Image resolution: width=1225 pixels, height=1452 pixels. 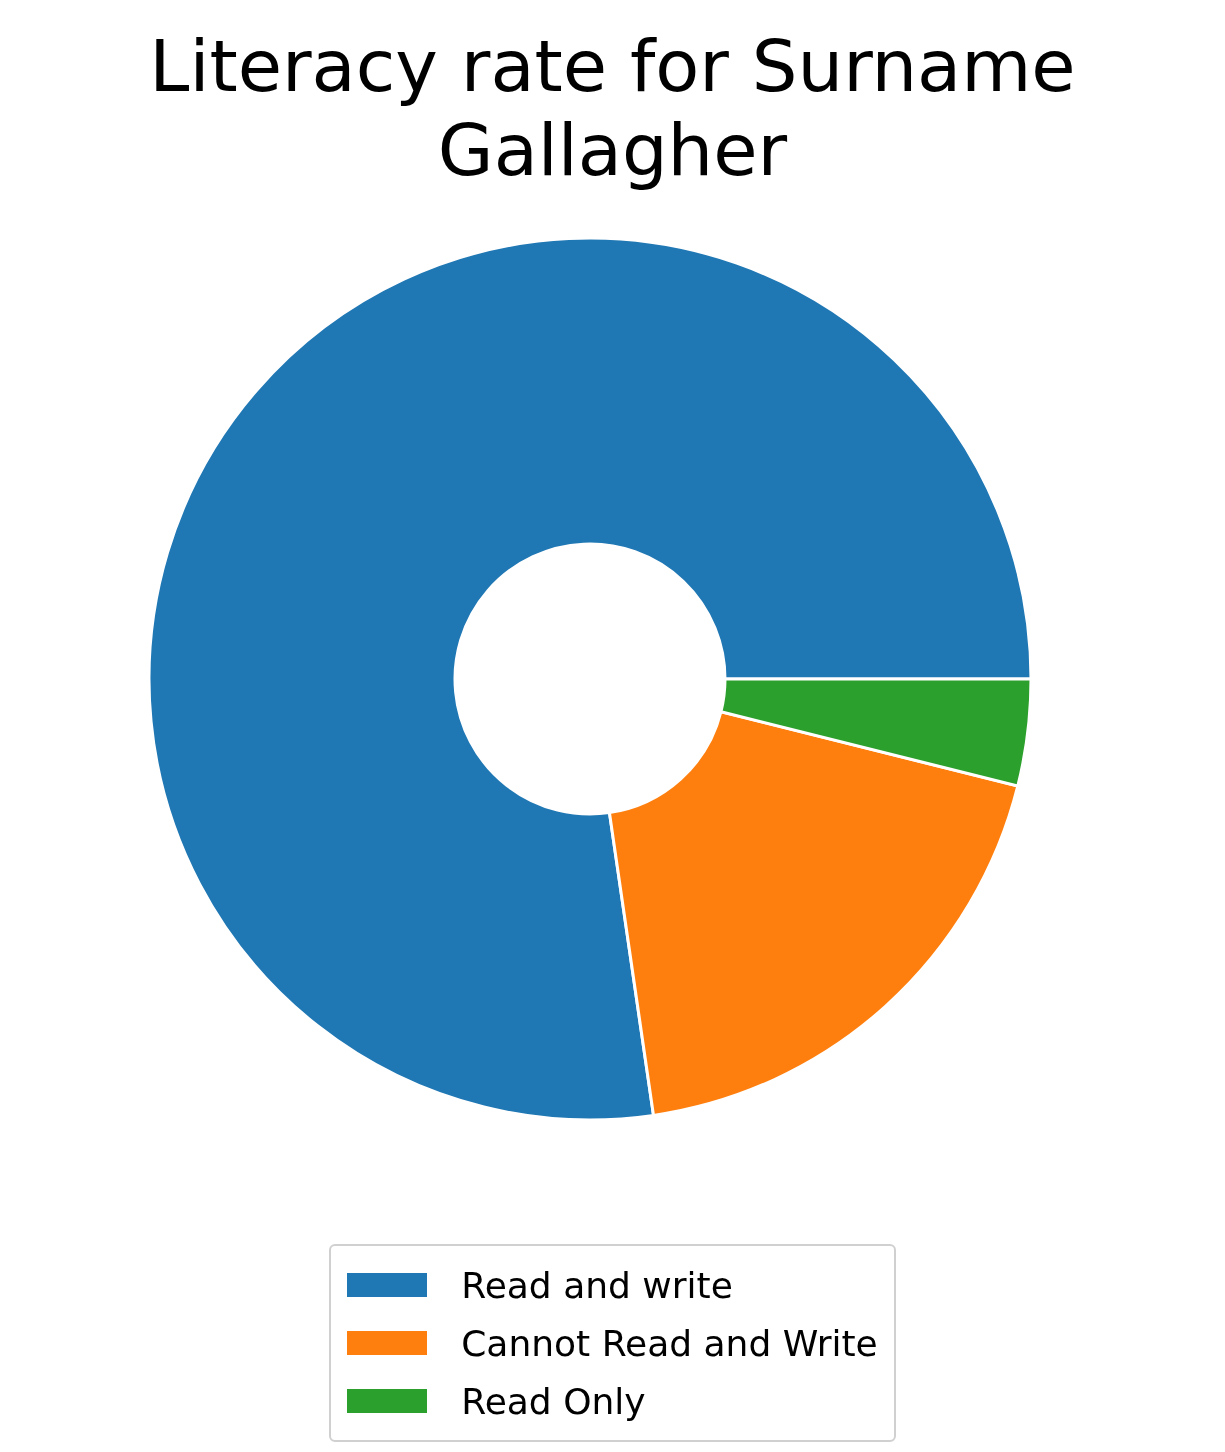 I want to click on legend-label: Read Only, so click(x=553, y=1401).